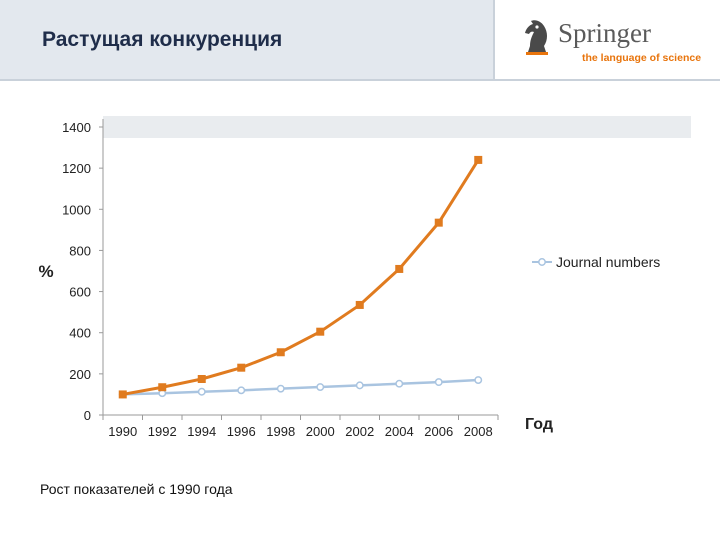 Image resolution: width=720 pixels, height=540 pixels. I want to click on y-tick-label: 1200, so click(76, 168).